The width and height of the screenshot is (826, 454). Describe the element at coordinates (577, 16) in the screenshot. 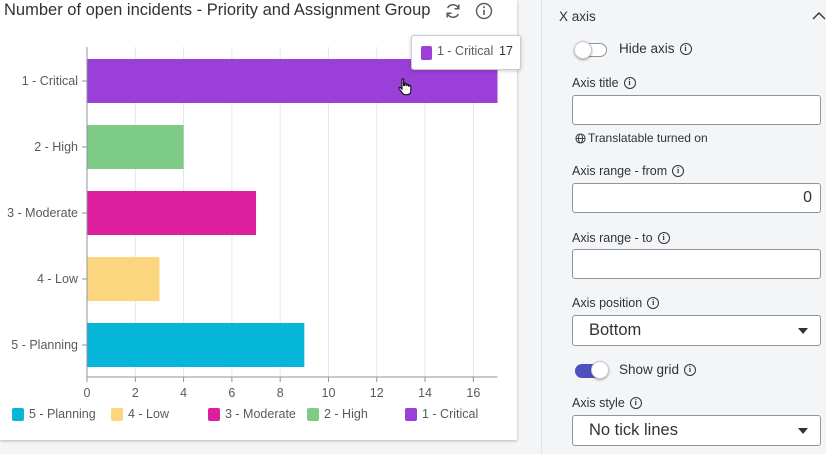

I see `x-axis-section-title: X axis` at that location.